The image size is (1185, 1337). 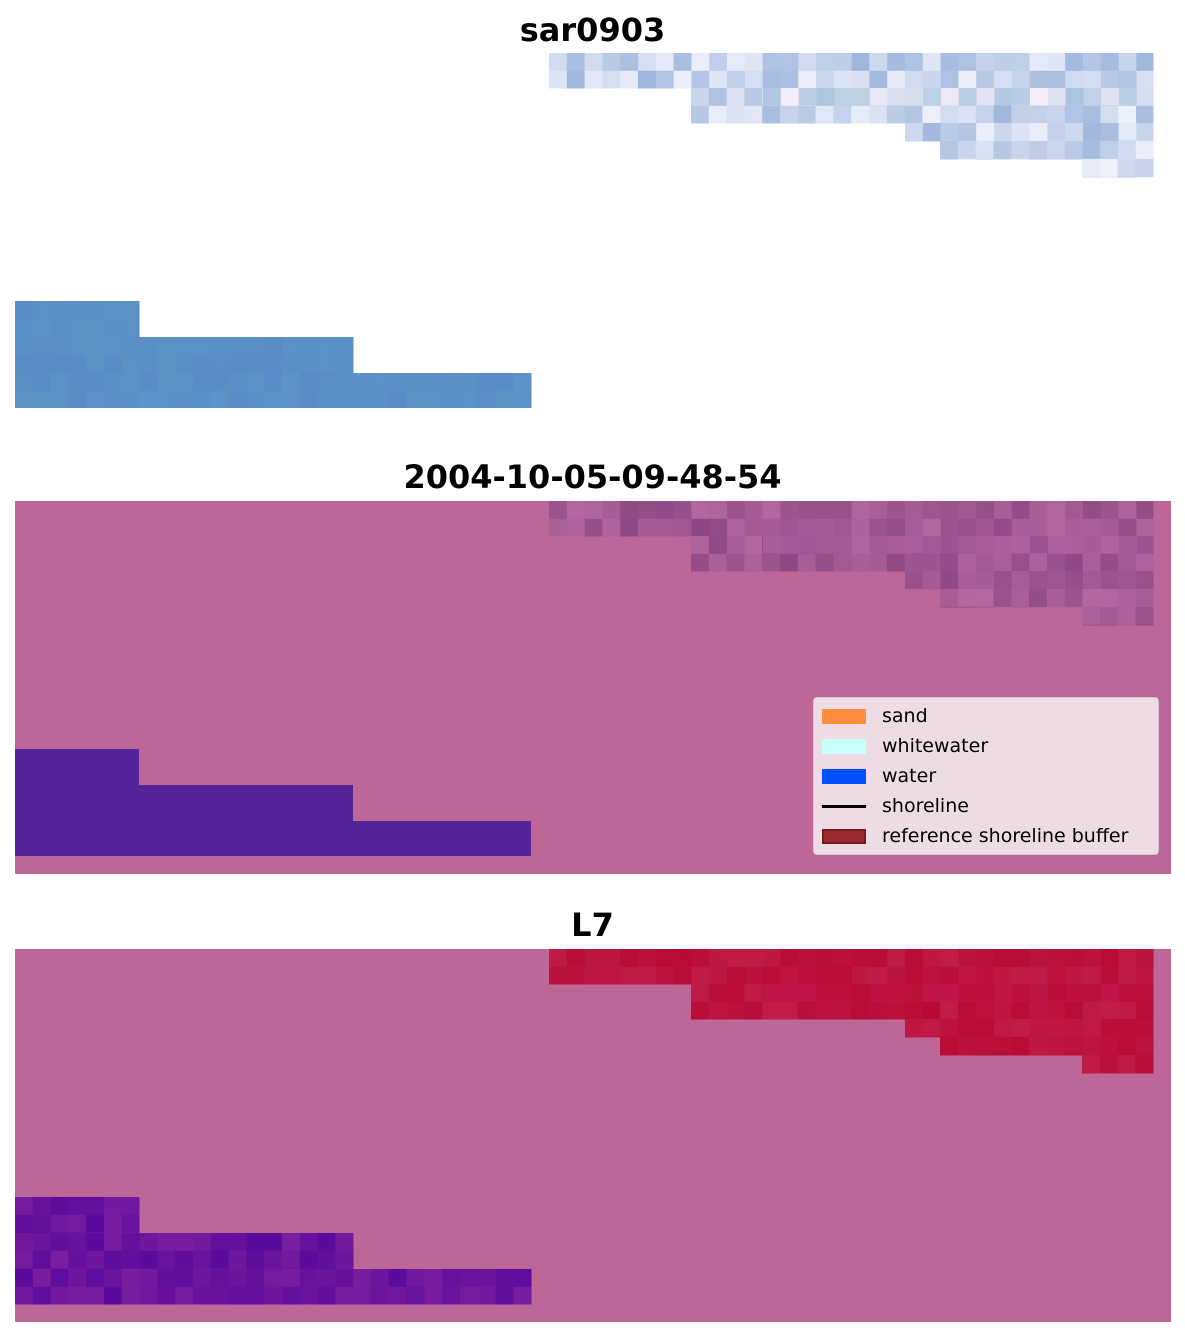 What do you see at coordinates (975, 836) in the screenshot?
I see `legend-item-reference-buffer: reference shoreline buffer` at bounding box center [975, 836].